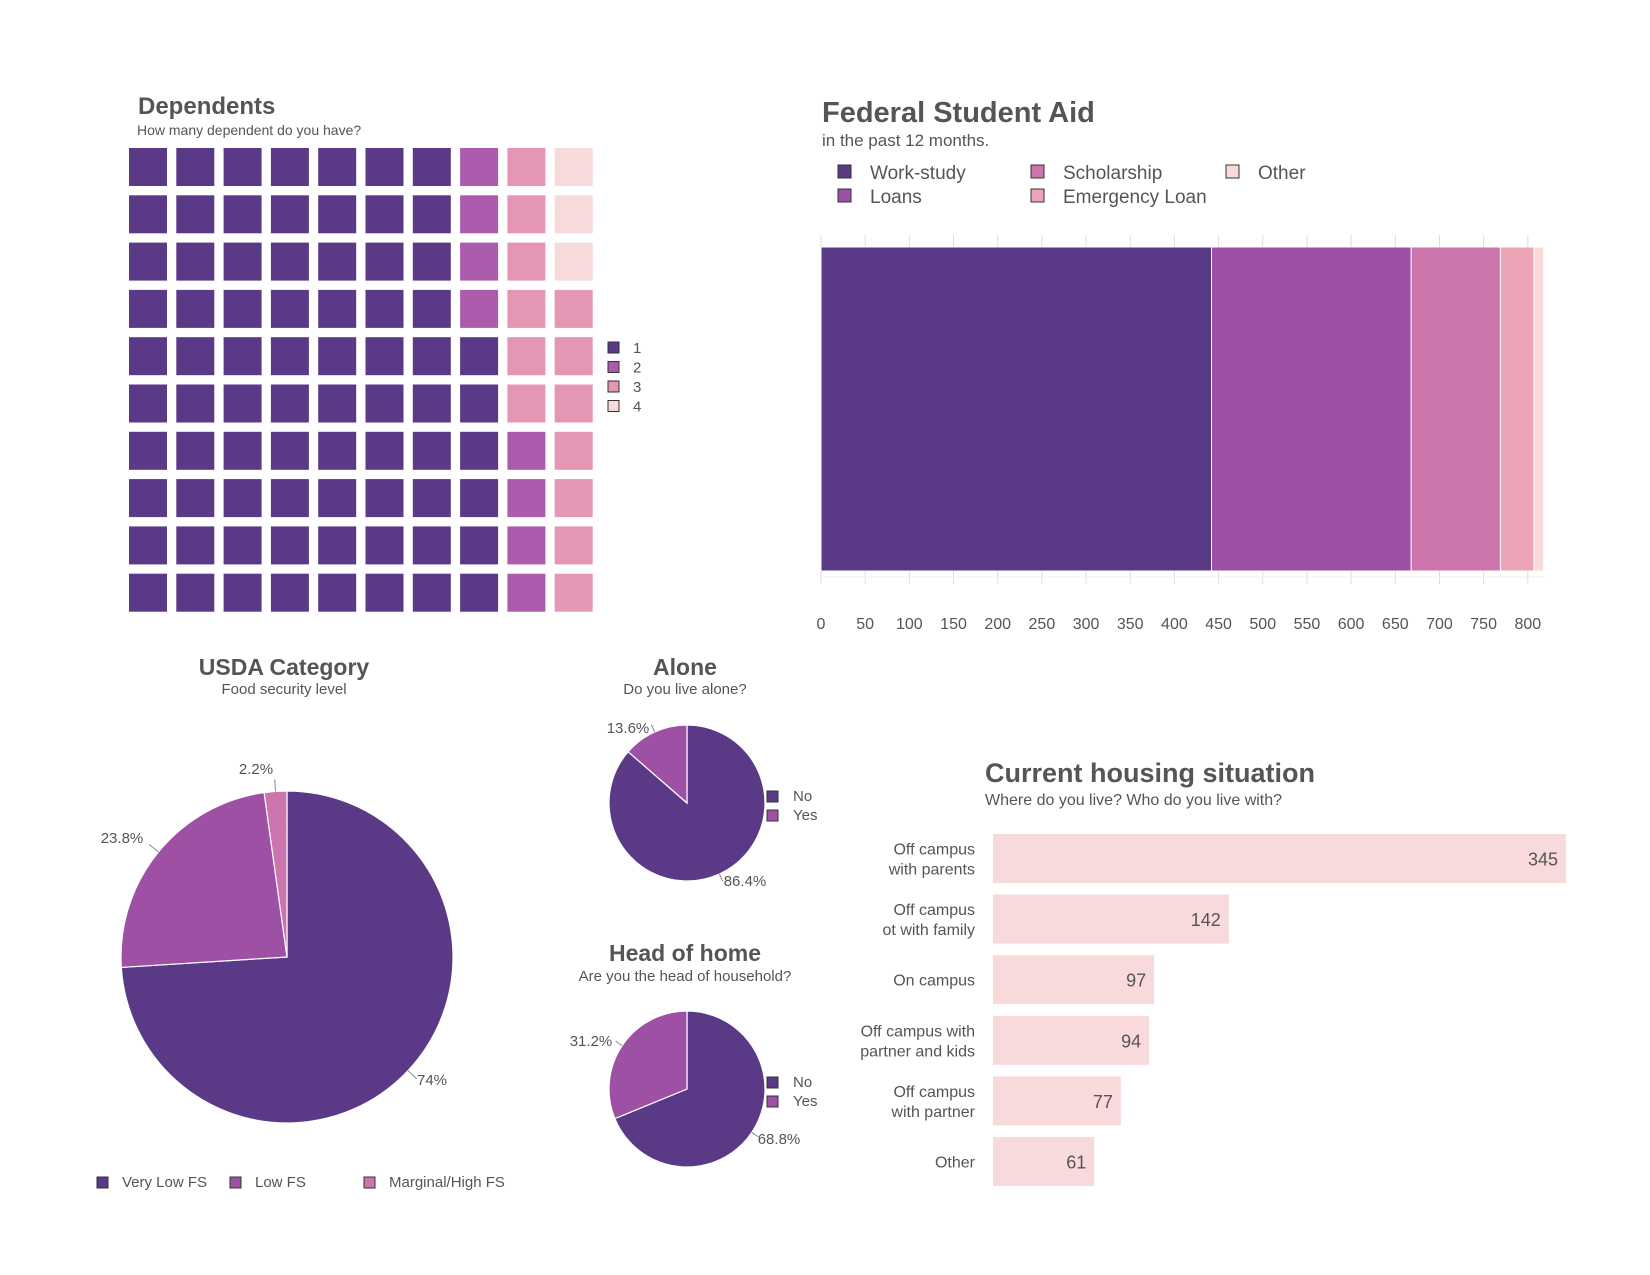 Image resolution: width=1650 pixels, height=1275 pixels. I want to click on pie-label: 68.8%, so click(779, 1139).